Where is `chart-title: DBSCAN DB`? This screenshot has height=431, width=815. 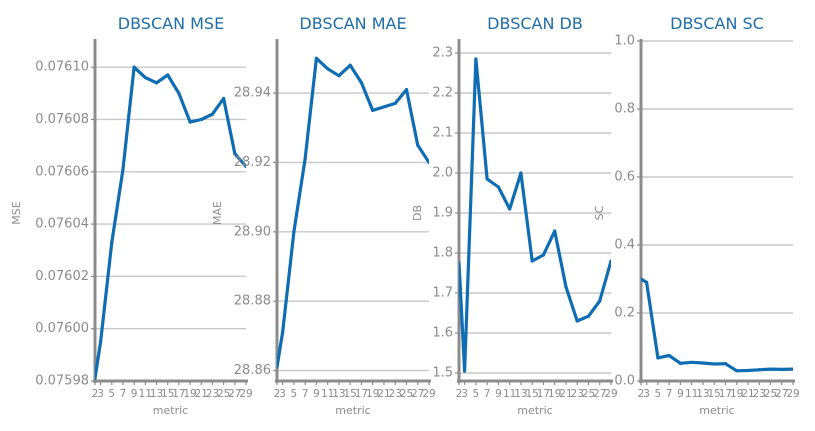
chart-title: DBSCAN DB is located at coordinates (535, 23).